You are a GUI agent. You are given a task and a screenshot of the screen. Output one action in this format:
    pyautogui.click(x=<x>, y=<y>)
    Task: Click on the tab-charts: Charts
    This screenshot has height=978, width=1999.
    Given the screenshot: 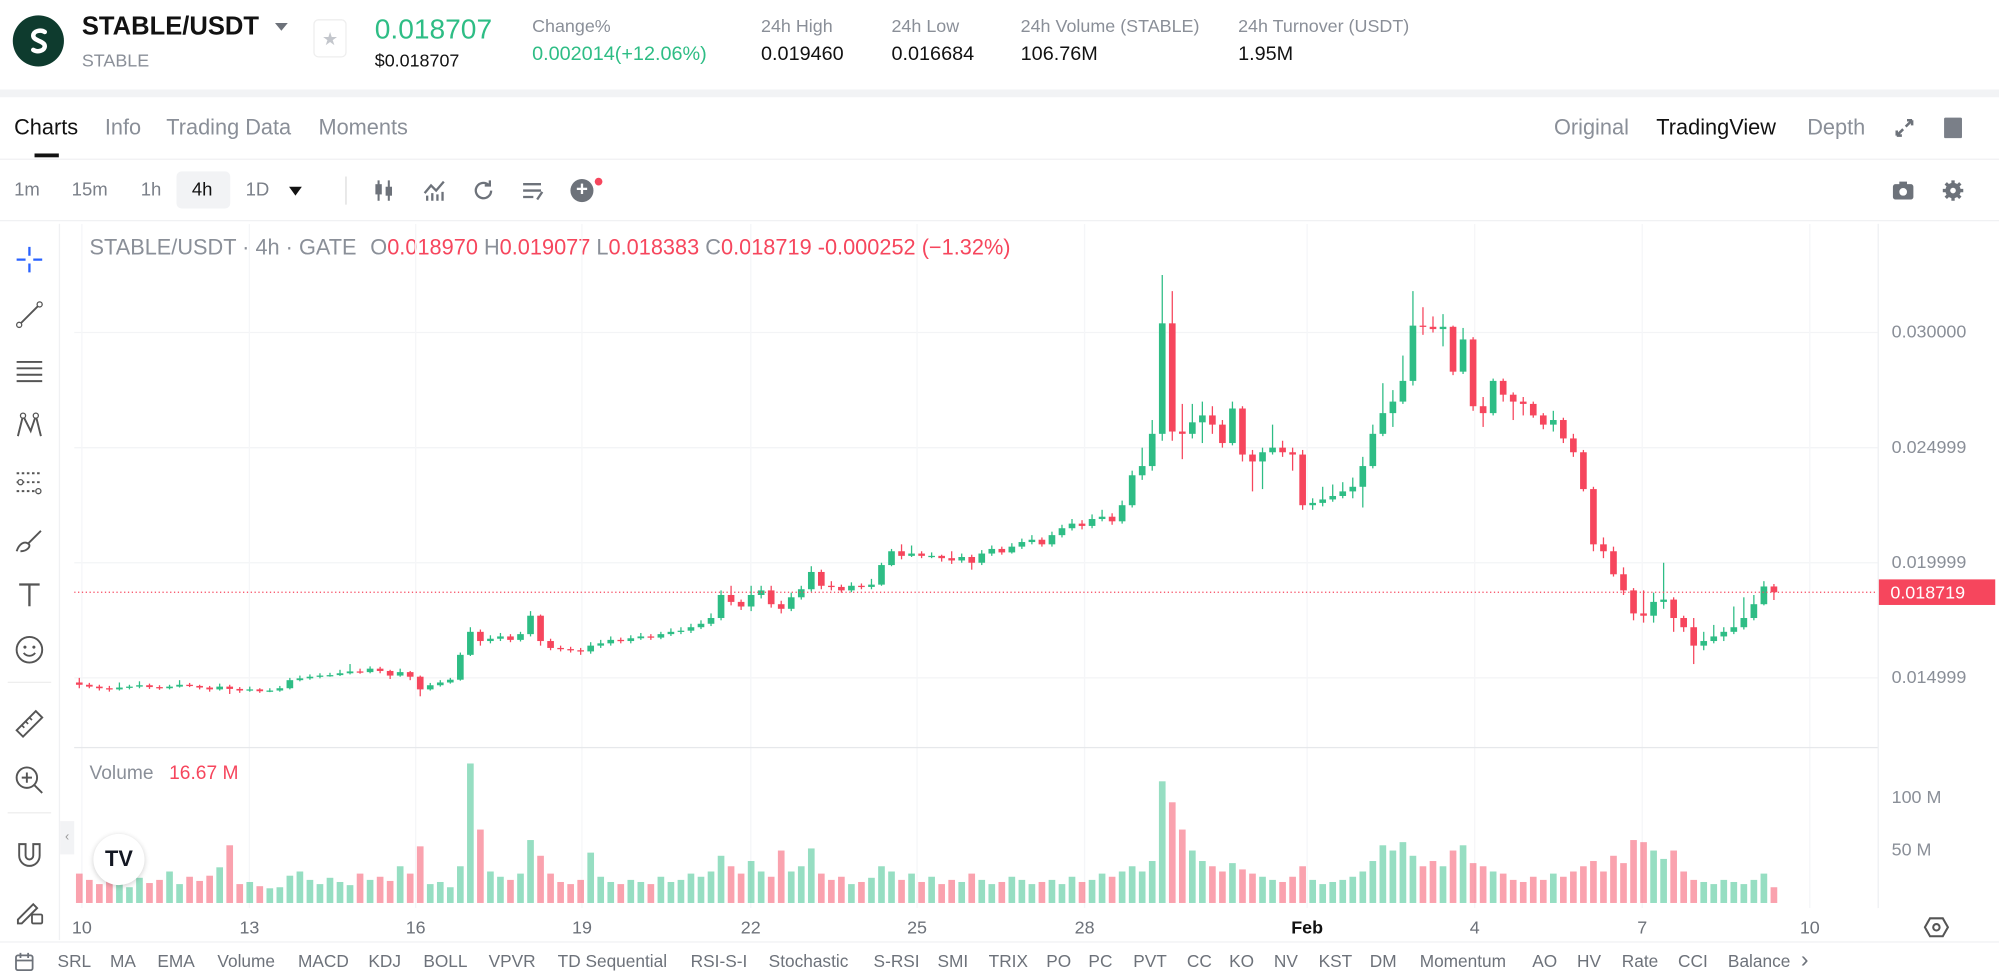 What is the action you would take?
    pyautogui.click(x=46, y=127)
    